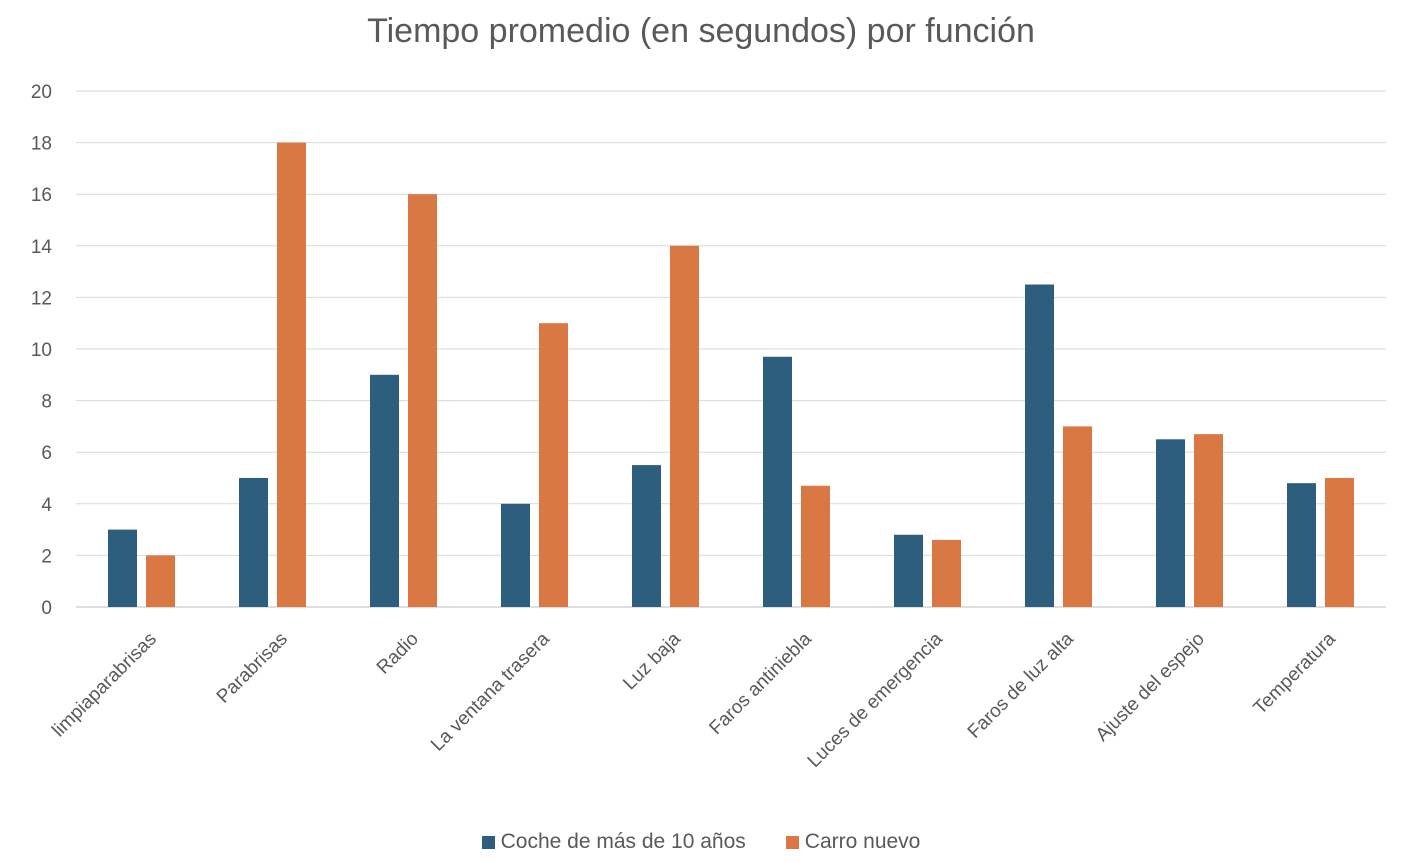  I want to click on y-tick-label: 12, so click(41, 298).